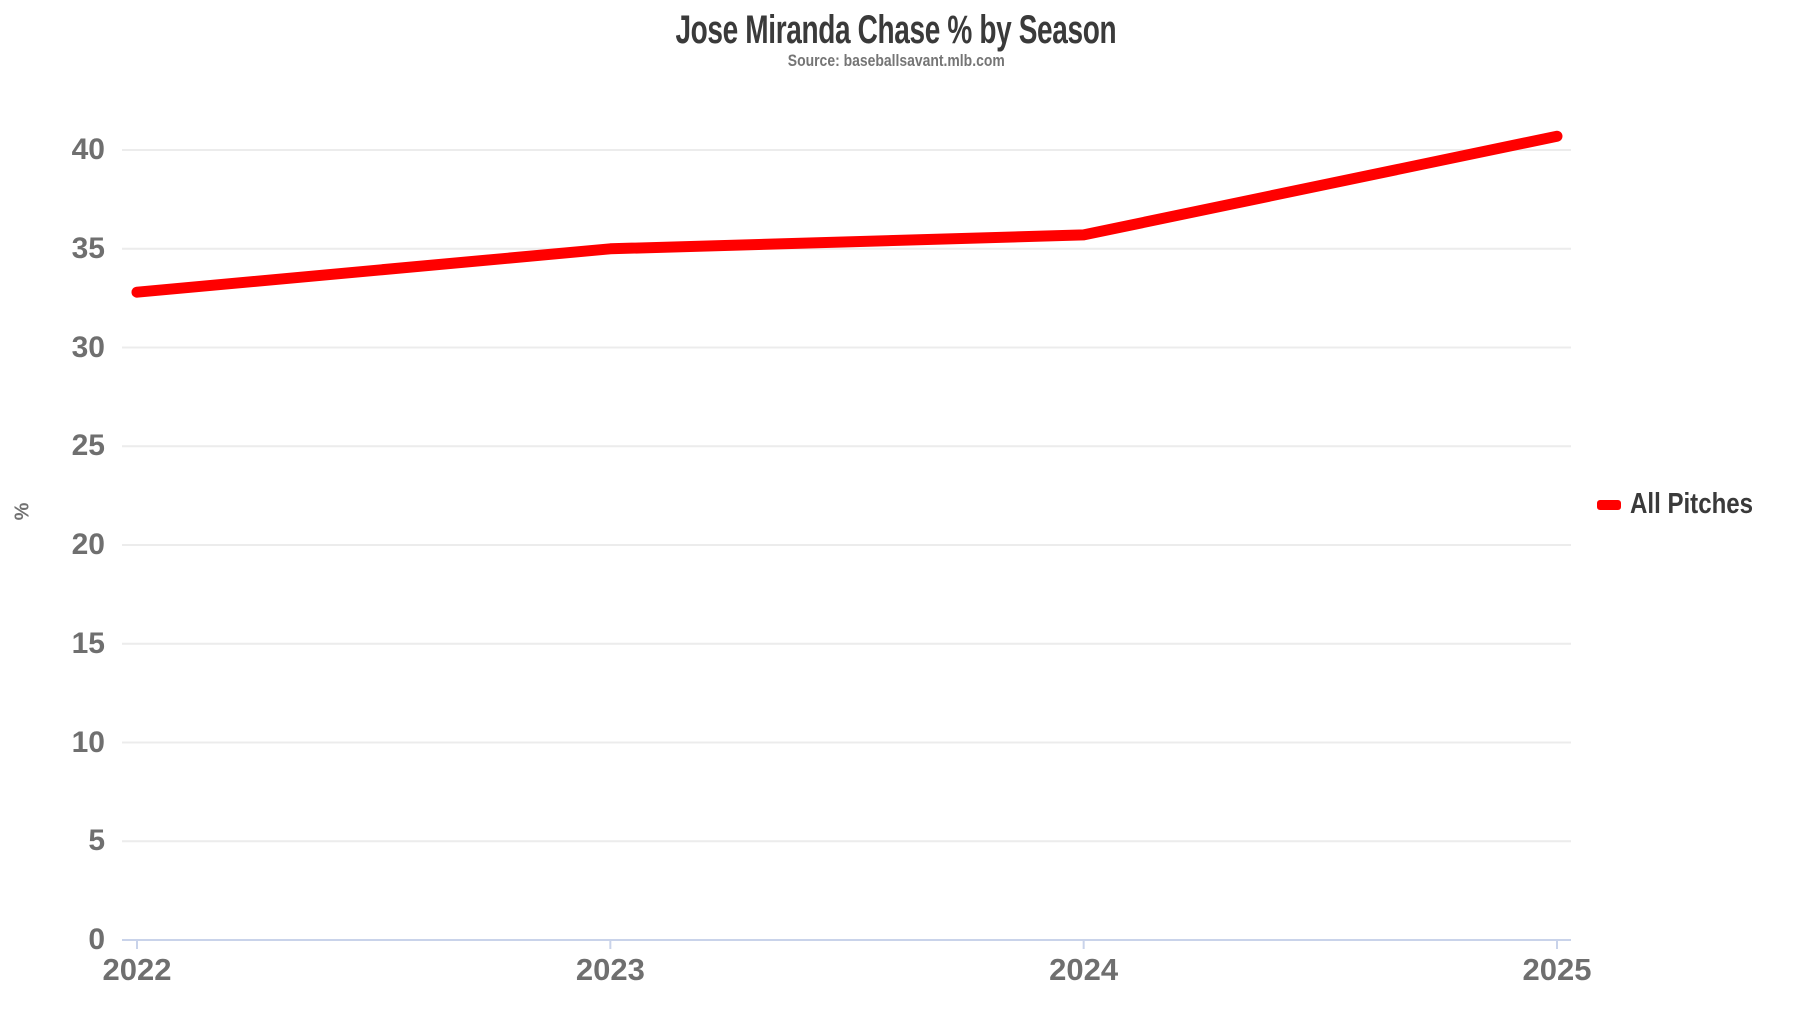 This screenshot has height=1013, width=1800. Describe the element at coordinates (96, 939) in the screenshot. I see `y-tick-label-0: 0` at that location.